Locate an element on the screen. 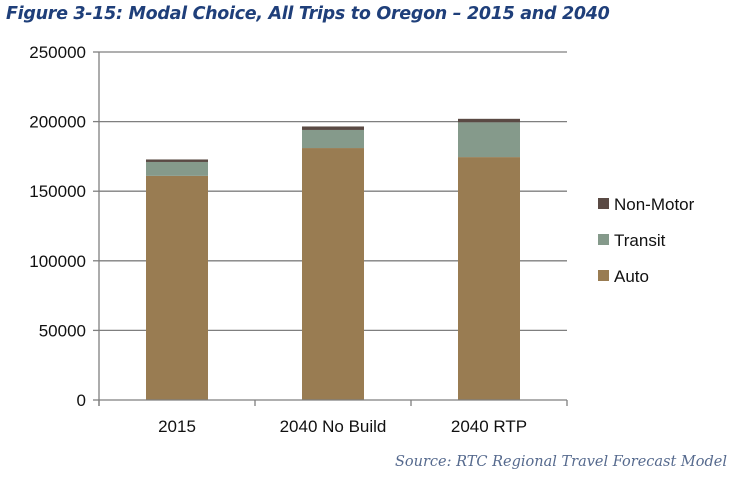 The height and width of the screenshot is (487, 741). y-tick-labels: 0 50000 100000 150000 200000 250000 is located at coordinates (57, 226).